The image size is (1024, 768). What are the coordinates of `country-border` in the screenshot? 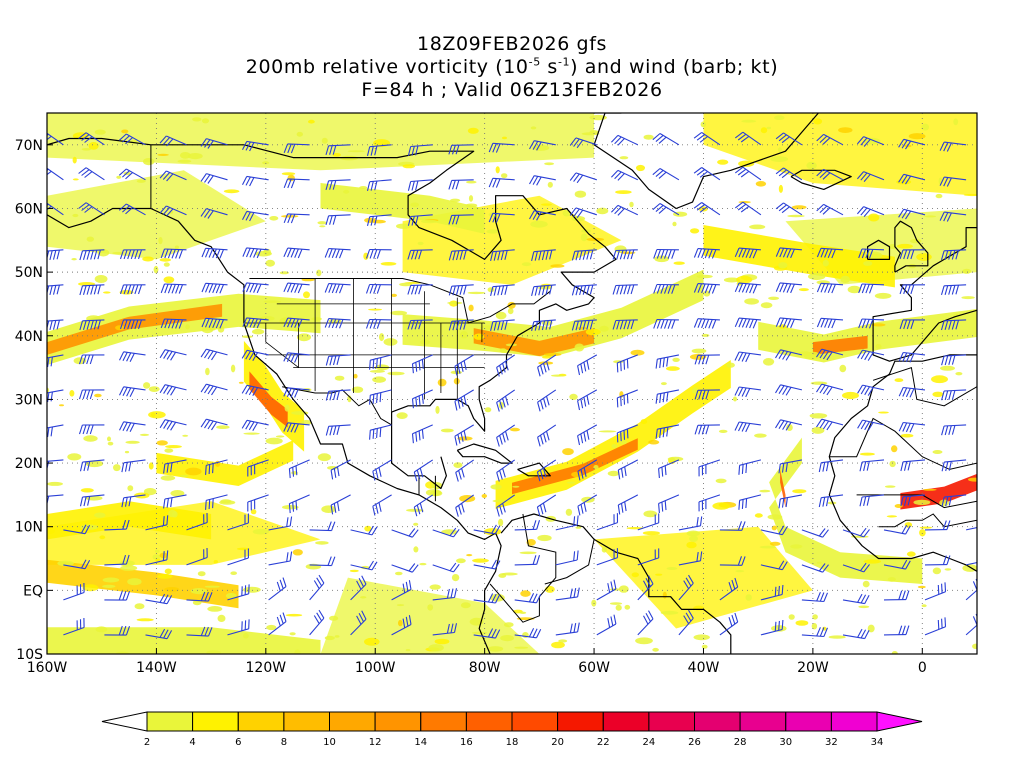 It's located at (569, 562).